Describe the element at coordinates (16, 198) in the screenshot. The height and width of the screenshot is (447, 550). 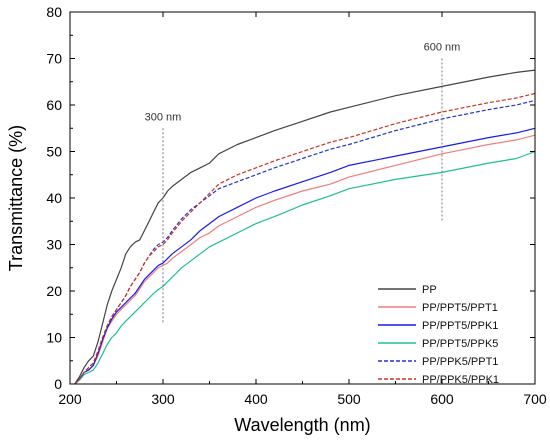
I see `y-axis-title: Transmittance (%)` at that location.